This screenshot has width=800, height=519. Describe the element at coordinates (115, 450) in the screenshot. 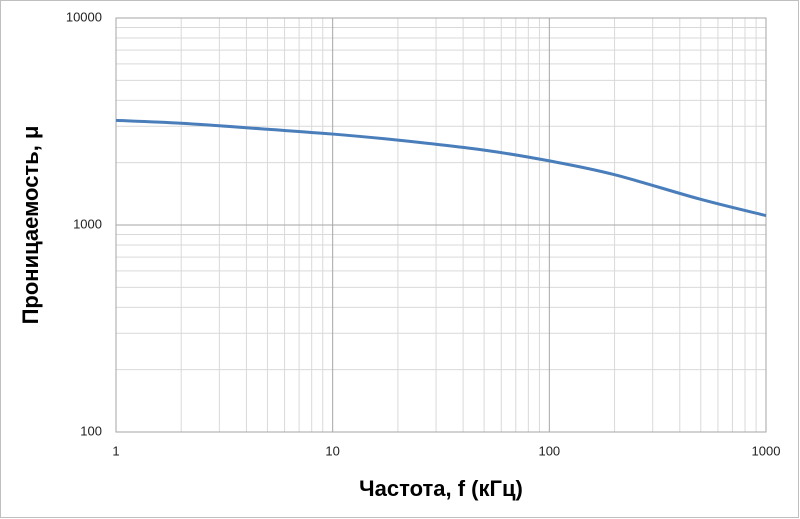

I see `x-tick-label: 1` at that location.